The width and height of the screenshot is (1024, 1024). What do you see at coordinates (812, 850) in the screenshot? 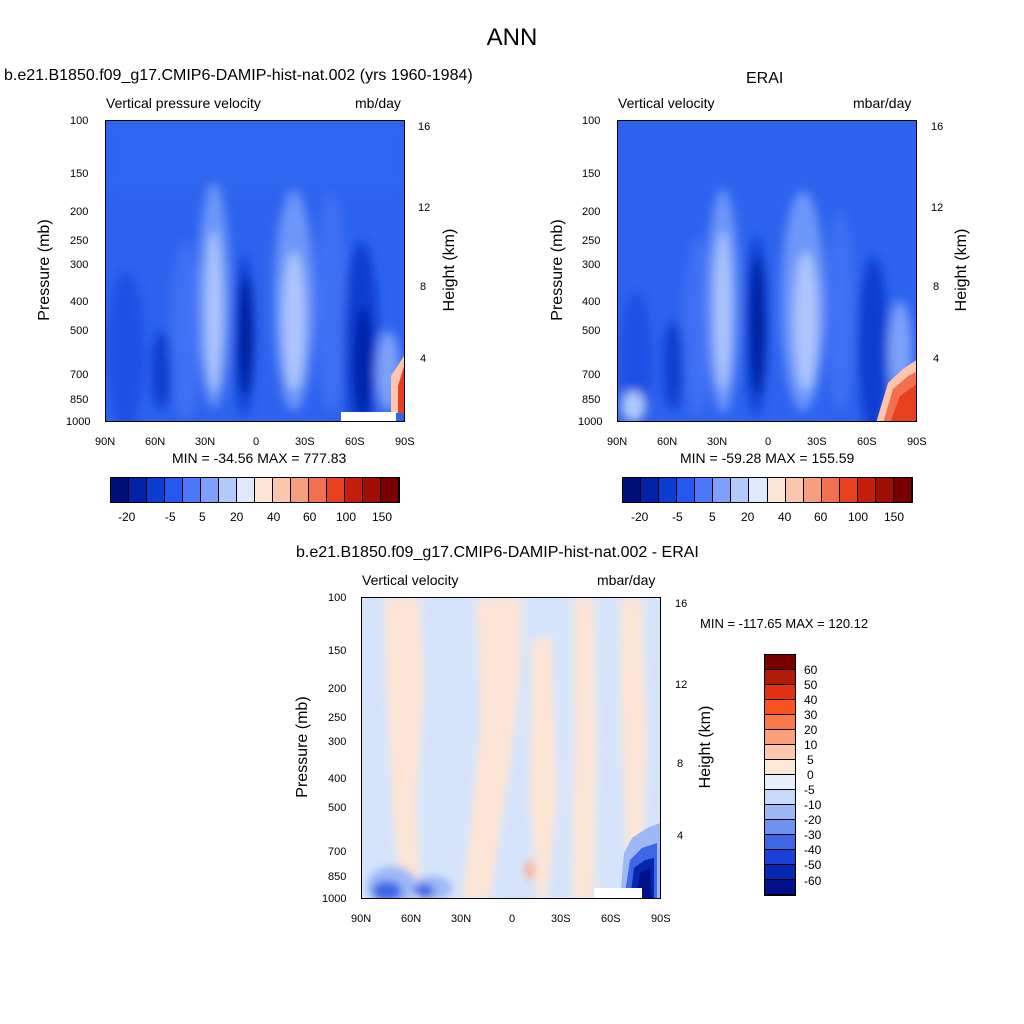
I see `colorbar-tick-label: -40` at bounding box center [812, 850].